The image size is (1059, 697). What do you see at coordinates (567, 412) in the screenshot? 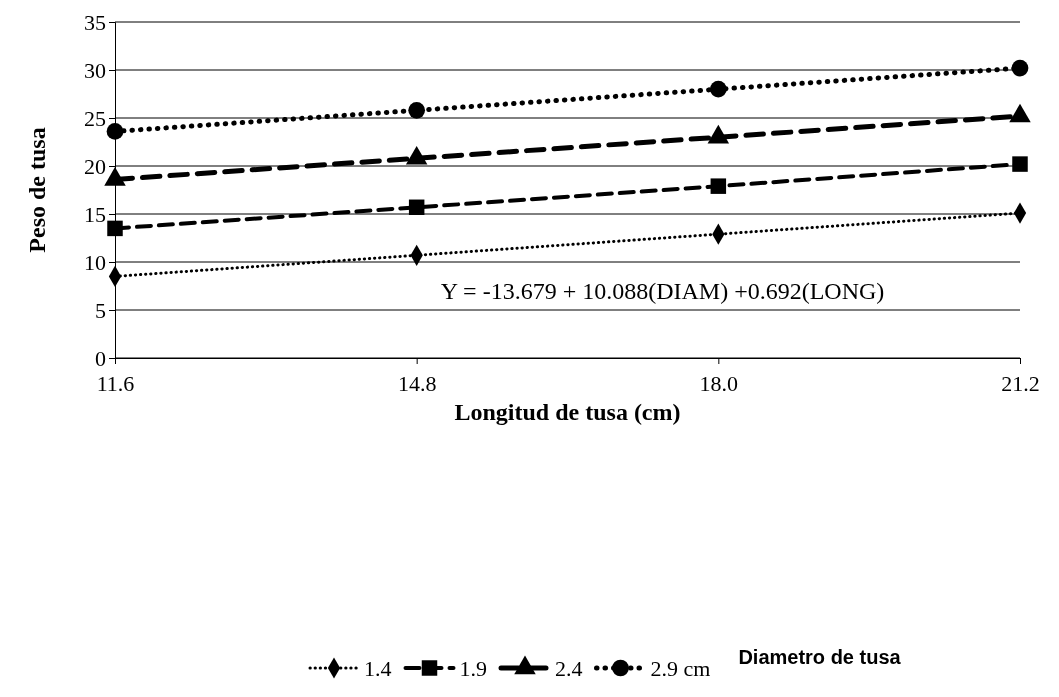
I see `x-axis-title: Longitud de tusa (cm)` at bounding box center [567, 412].